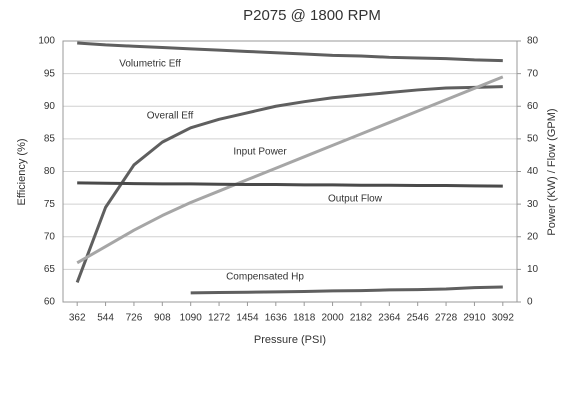 The height and width of the screenshot is (409, 563). Describe the element at coordinates (533, 41) in the screenshot. I see `y2-tick-label: 80` at that location.